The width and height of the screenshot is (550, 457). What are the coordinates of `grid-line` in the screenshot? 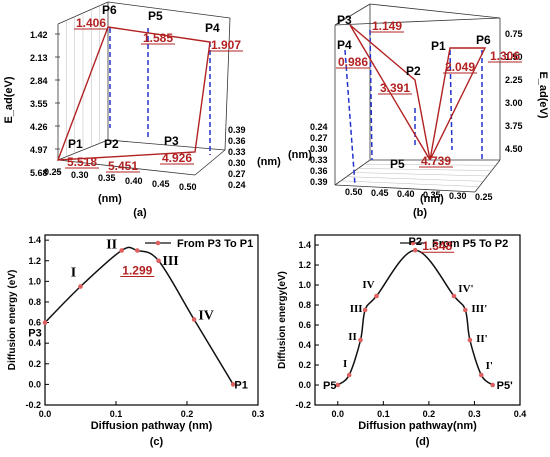 It's located at (415, 179).